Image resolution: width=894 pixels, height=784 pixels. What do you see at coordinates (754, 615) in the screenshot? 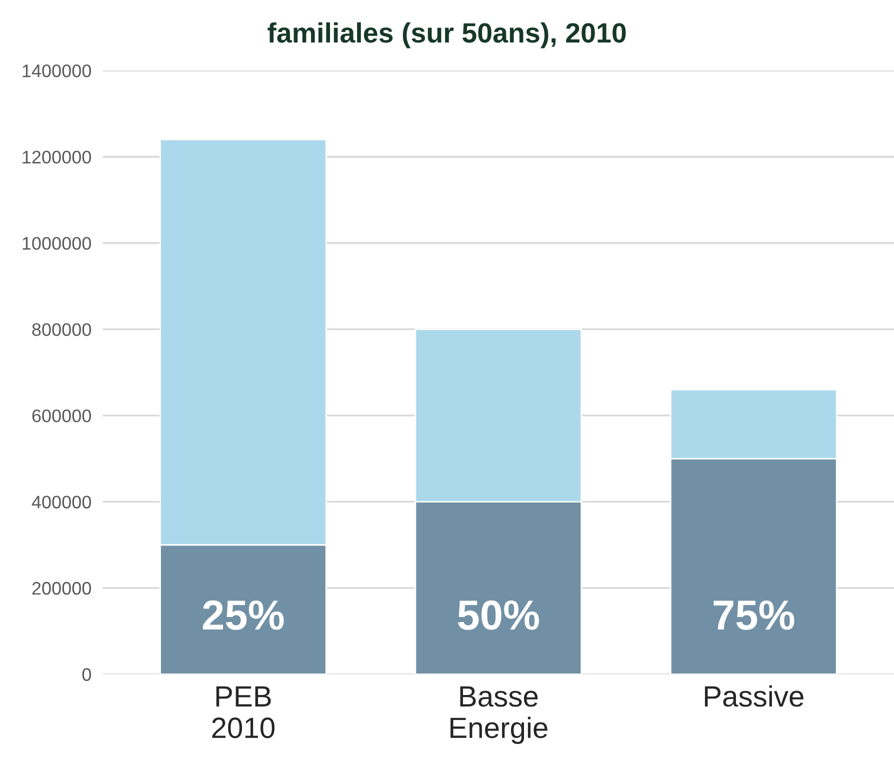
I see `annotation: 75%` at bounding box center [754, 615].